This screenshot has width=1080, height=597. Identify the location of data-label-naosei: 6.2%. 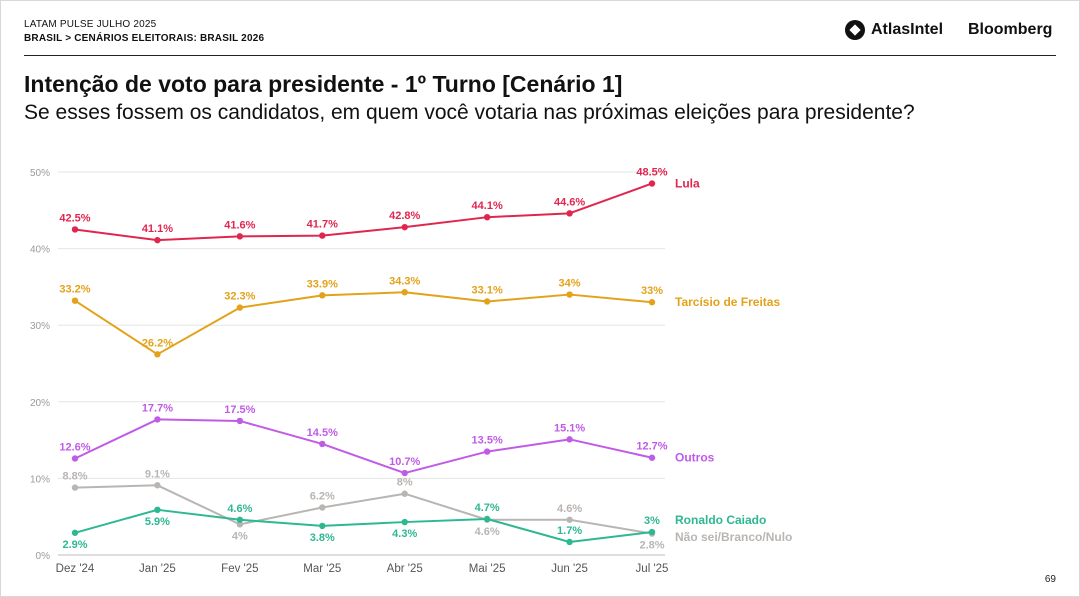
(322, 497).